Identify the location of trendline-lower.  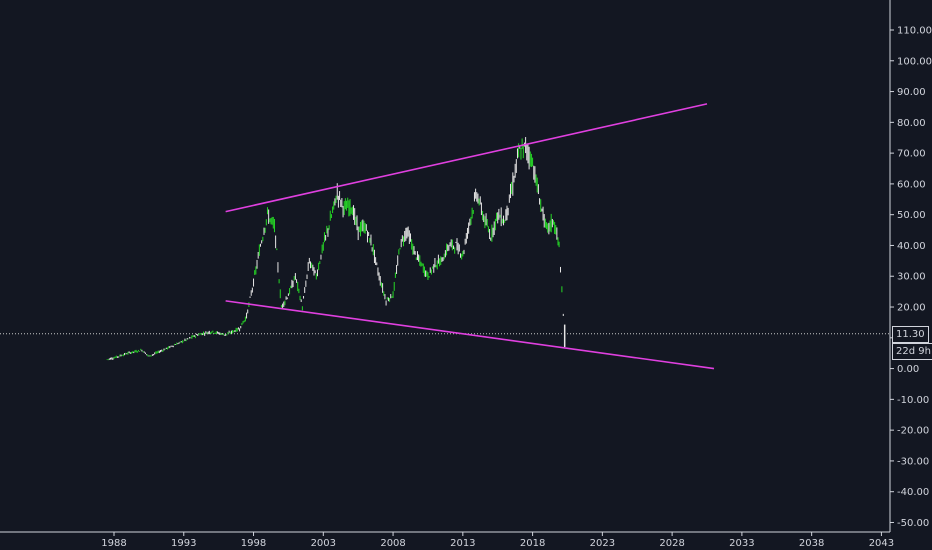
(470, 335).